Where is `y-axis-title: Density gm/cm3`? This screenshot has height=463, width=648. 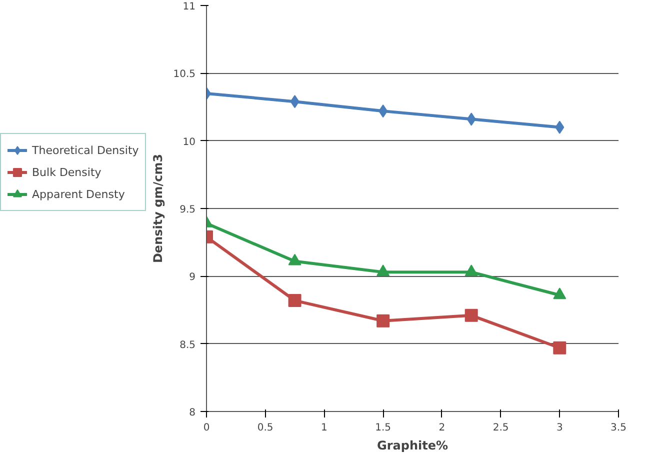
y-axis-title: Density gm/cm3 is located at coordinates (158, 209).